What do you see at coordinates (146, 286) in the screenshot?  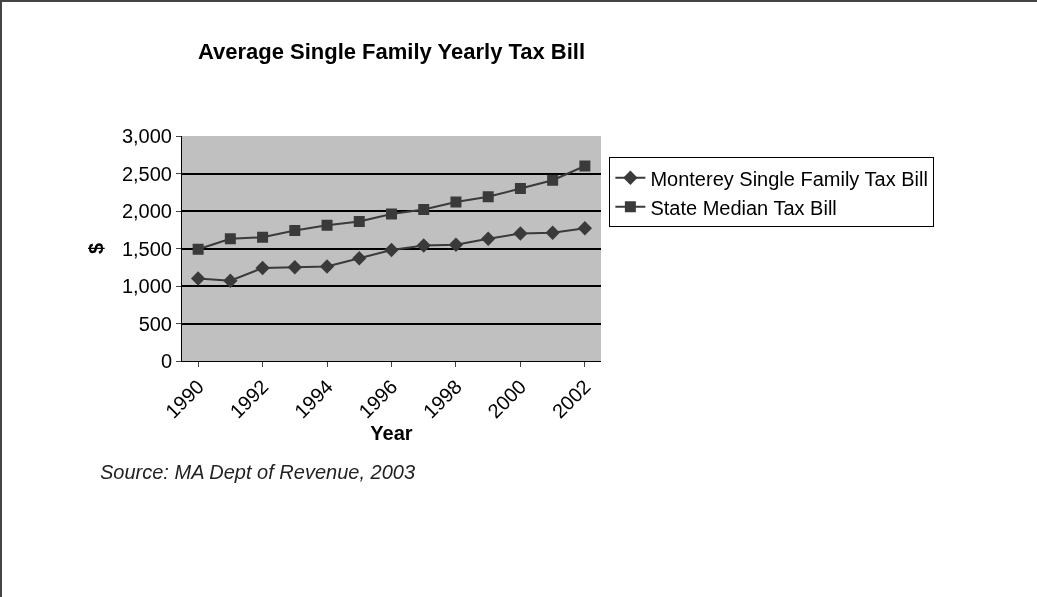 I see `y-tick-label: 1,000` at bounding box center [146, 286].